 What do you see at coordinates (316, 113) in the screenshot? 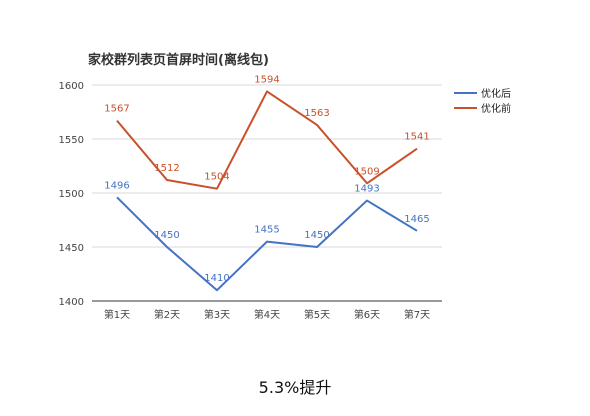
I see `data-label: 1563` at bounding box center [316, 113].